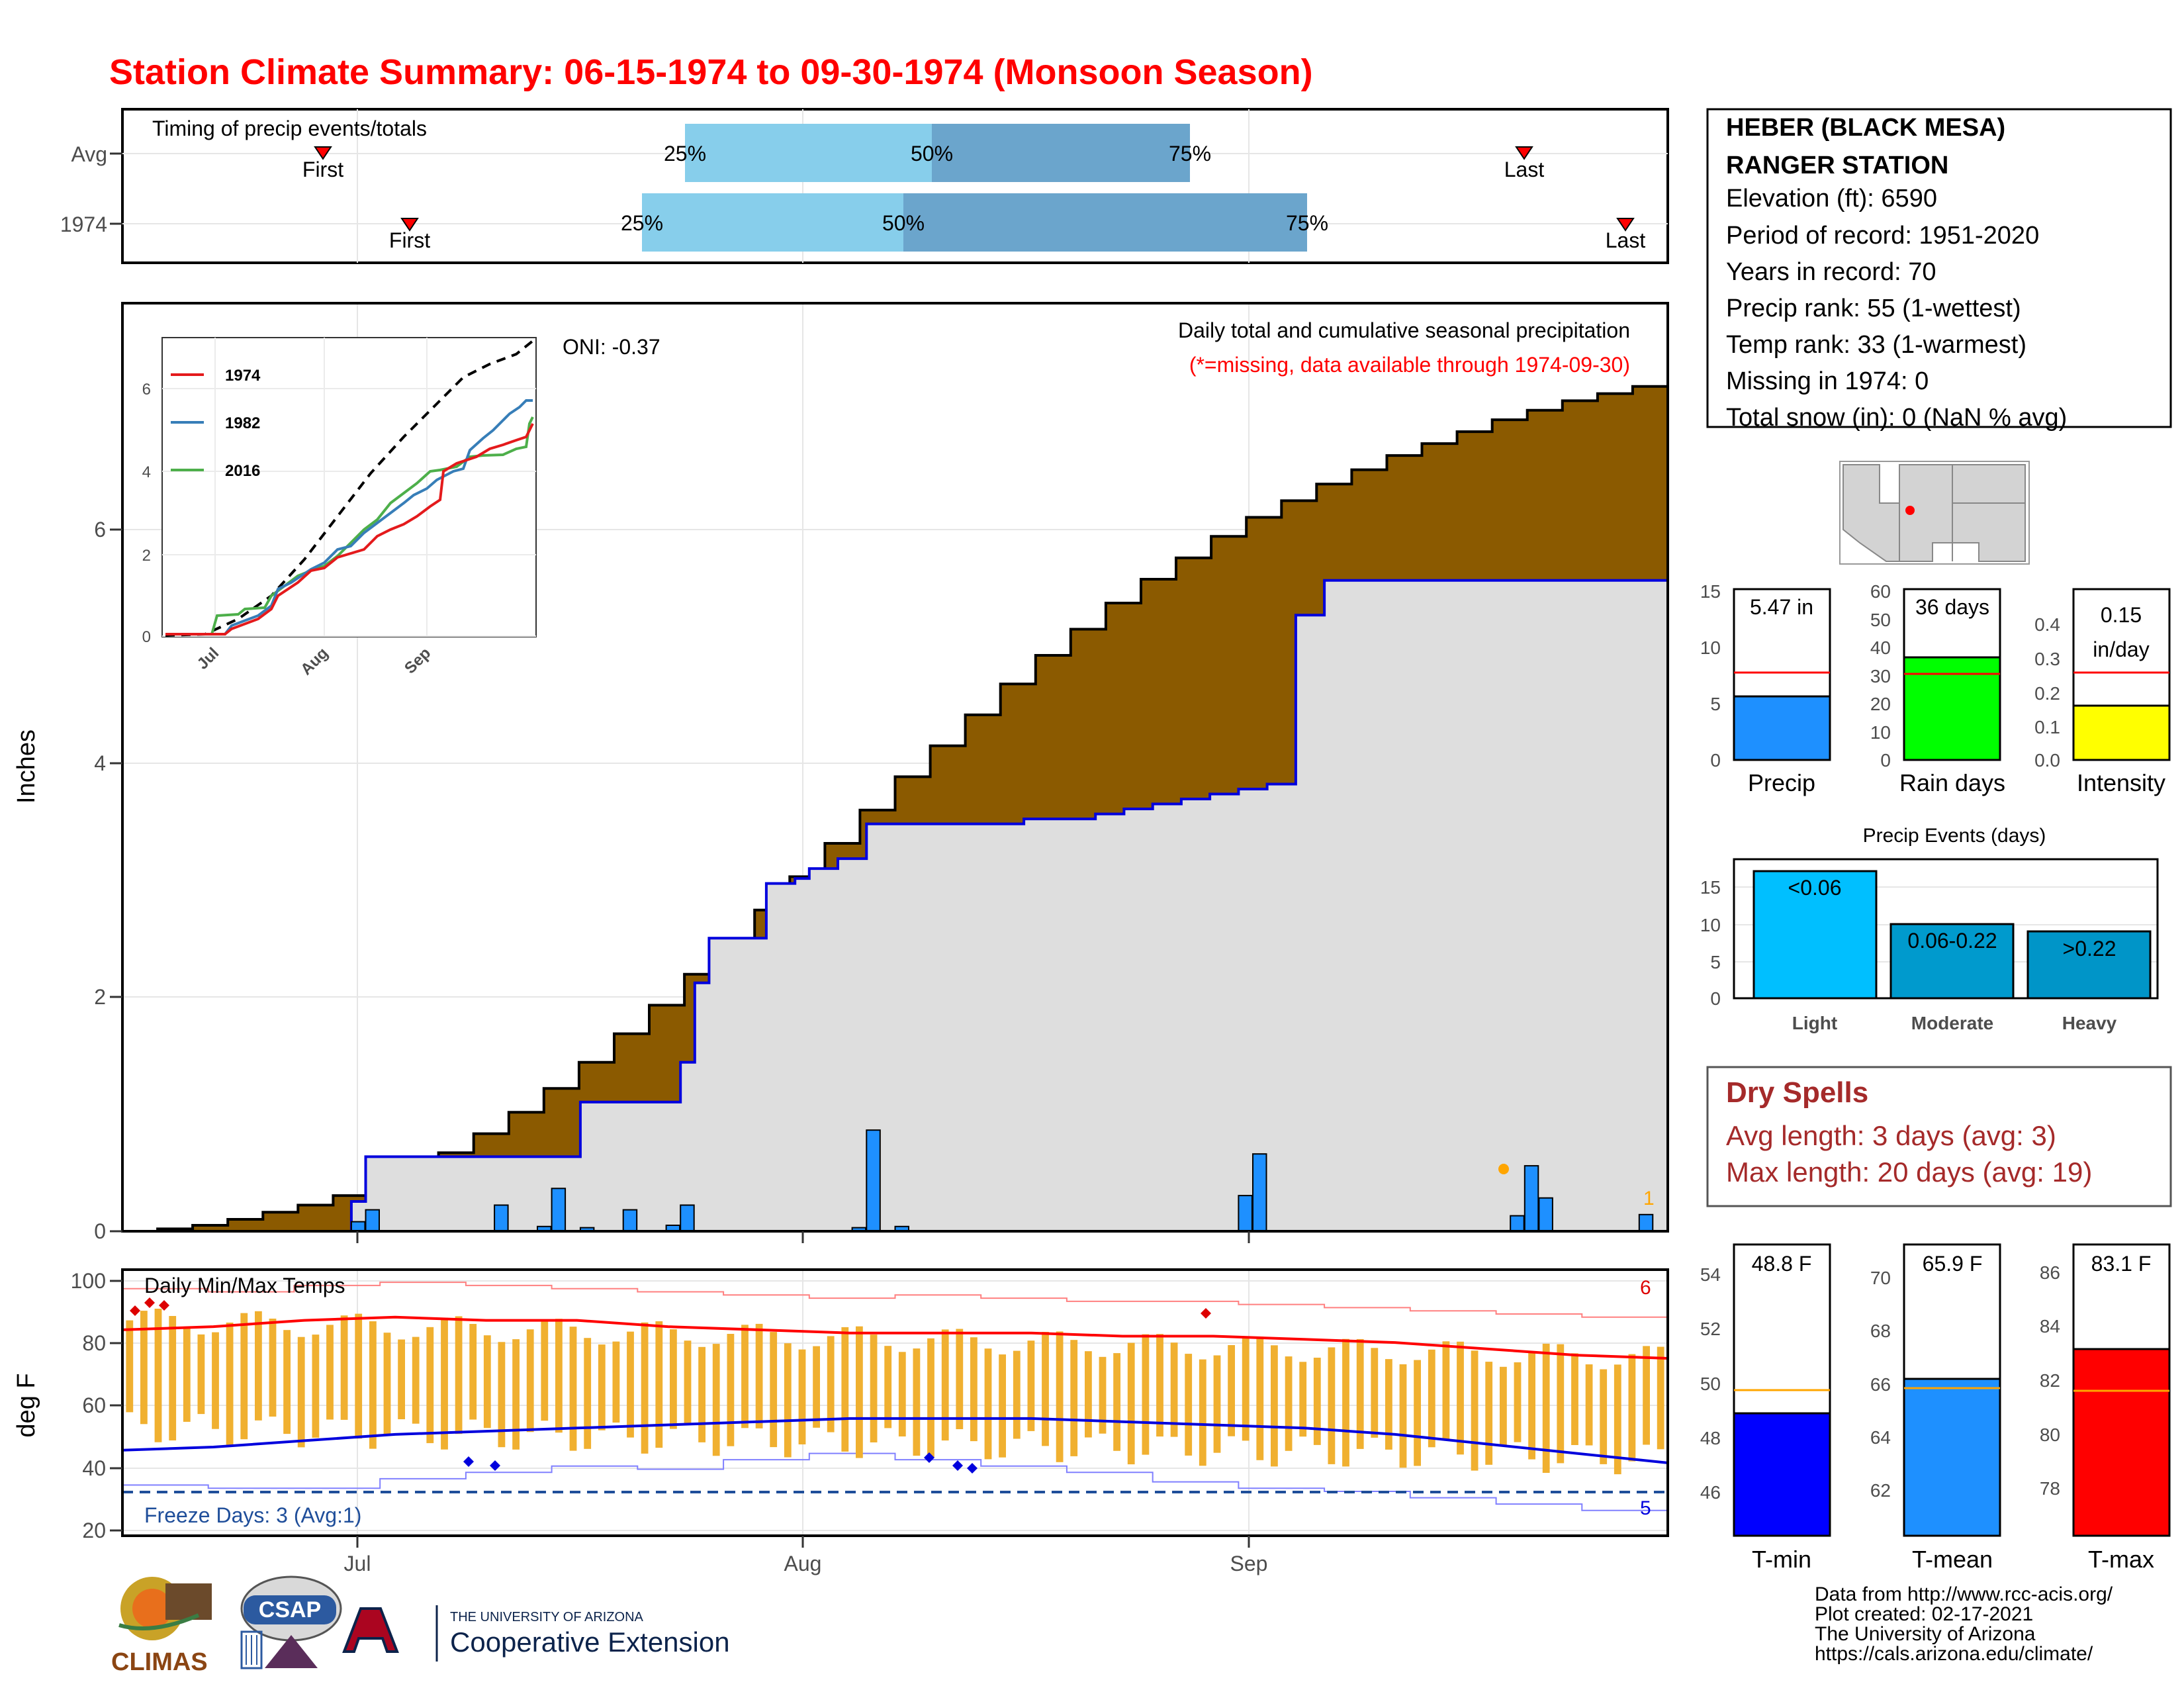 This screenshot has height=1688, width=2184. What do you see at coordinates (1781, 1559) in the screenshot?
I see `tmin-label: T-min` at bounding box center [1781, 1559].